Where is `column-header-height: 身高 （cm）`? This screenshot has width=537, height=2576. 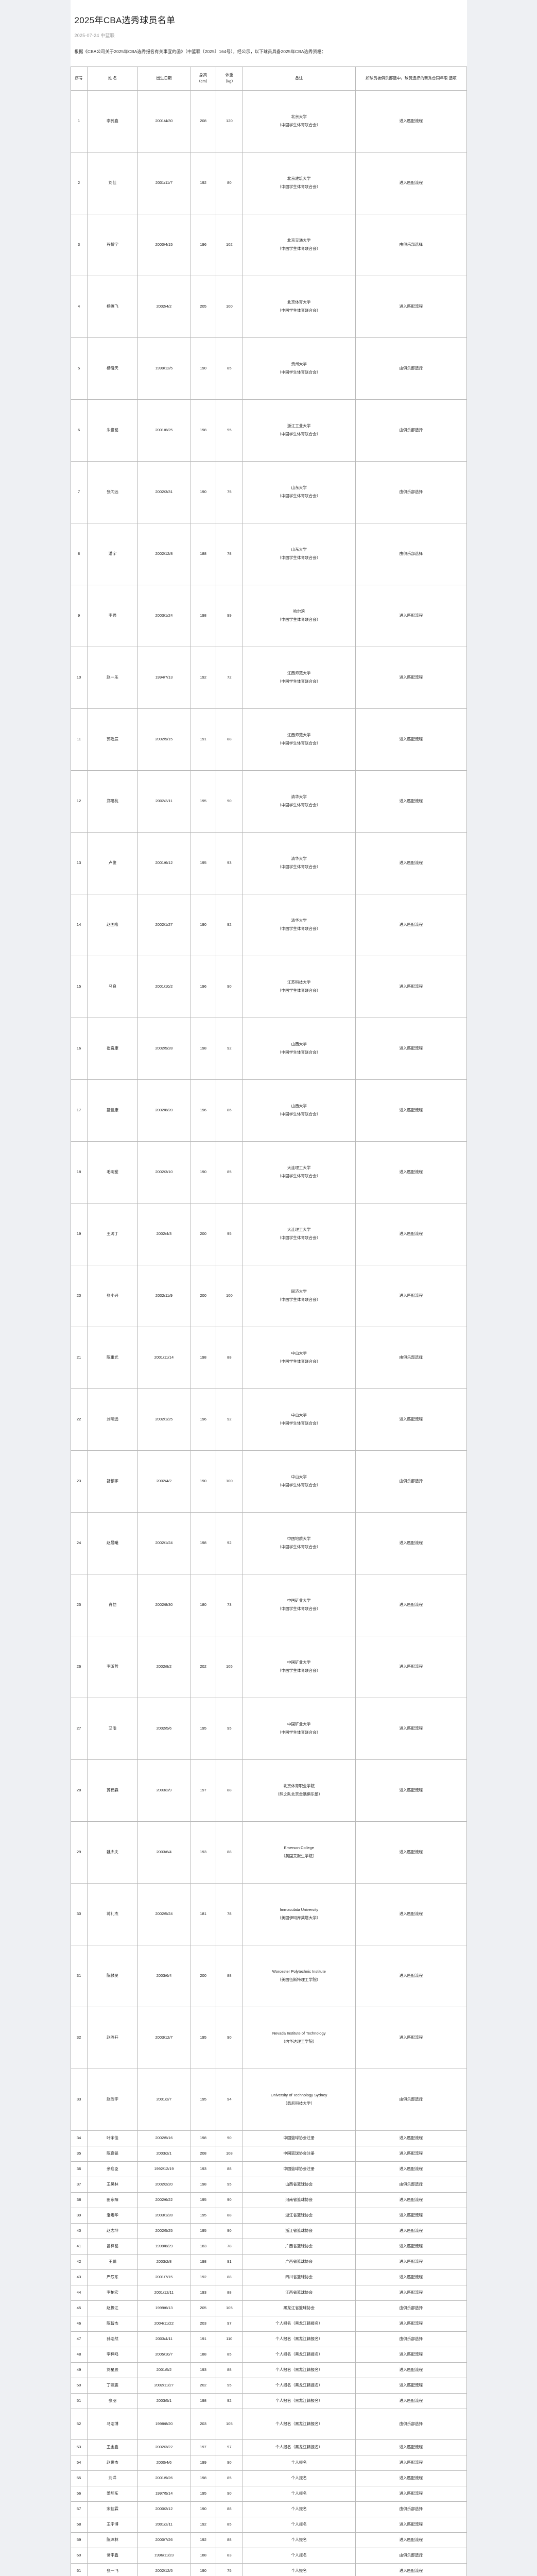
column-header-height: 身高 （cm） is located at coordinates (203, 79).